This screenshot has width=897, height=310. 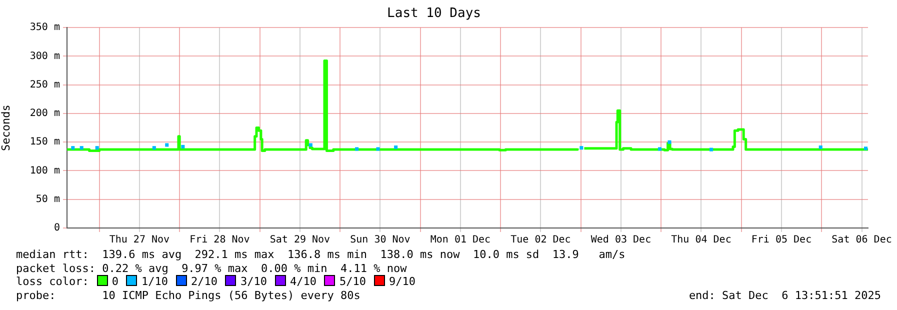 What do you see at coordinates (300, 240) in the screenshot?
I see `x-tick-label: Sat 29 Nov` at bounding box center [300, 240].